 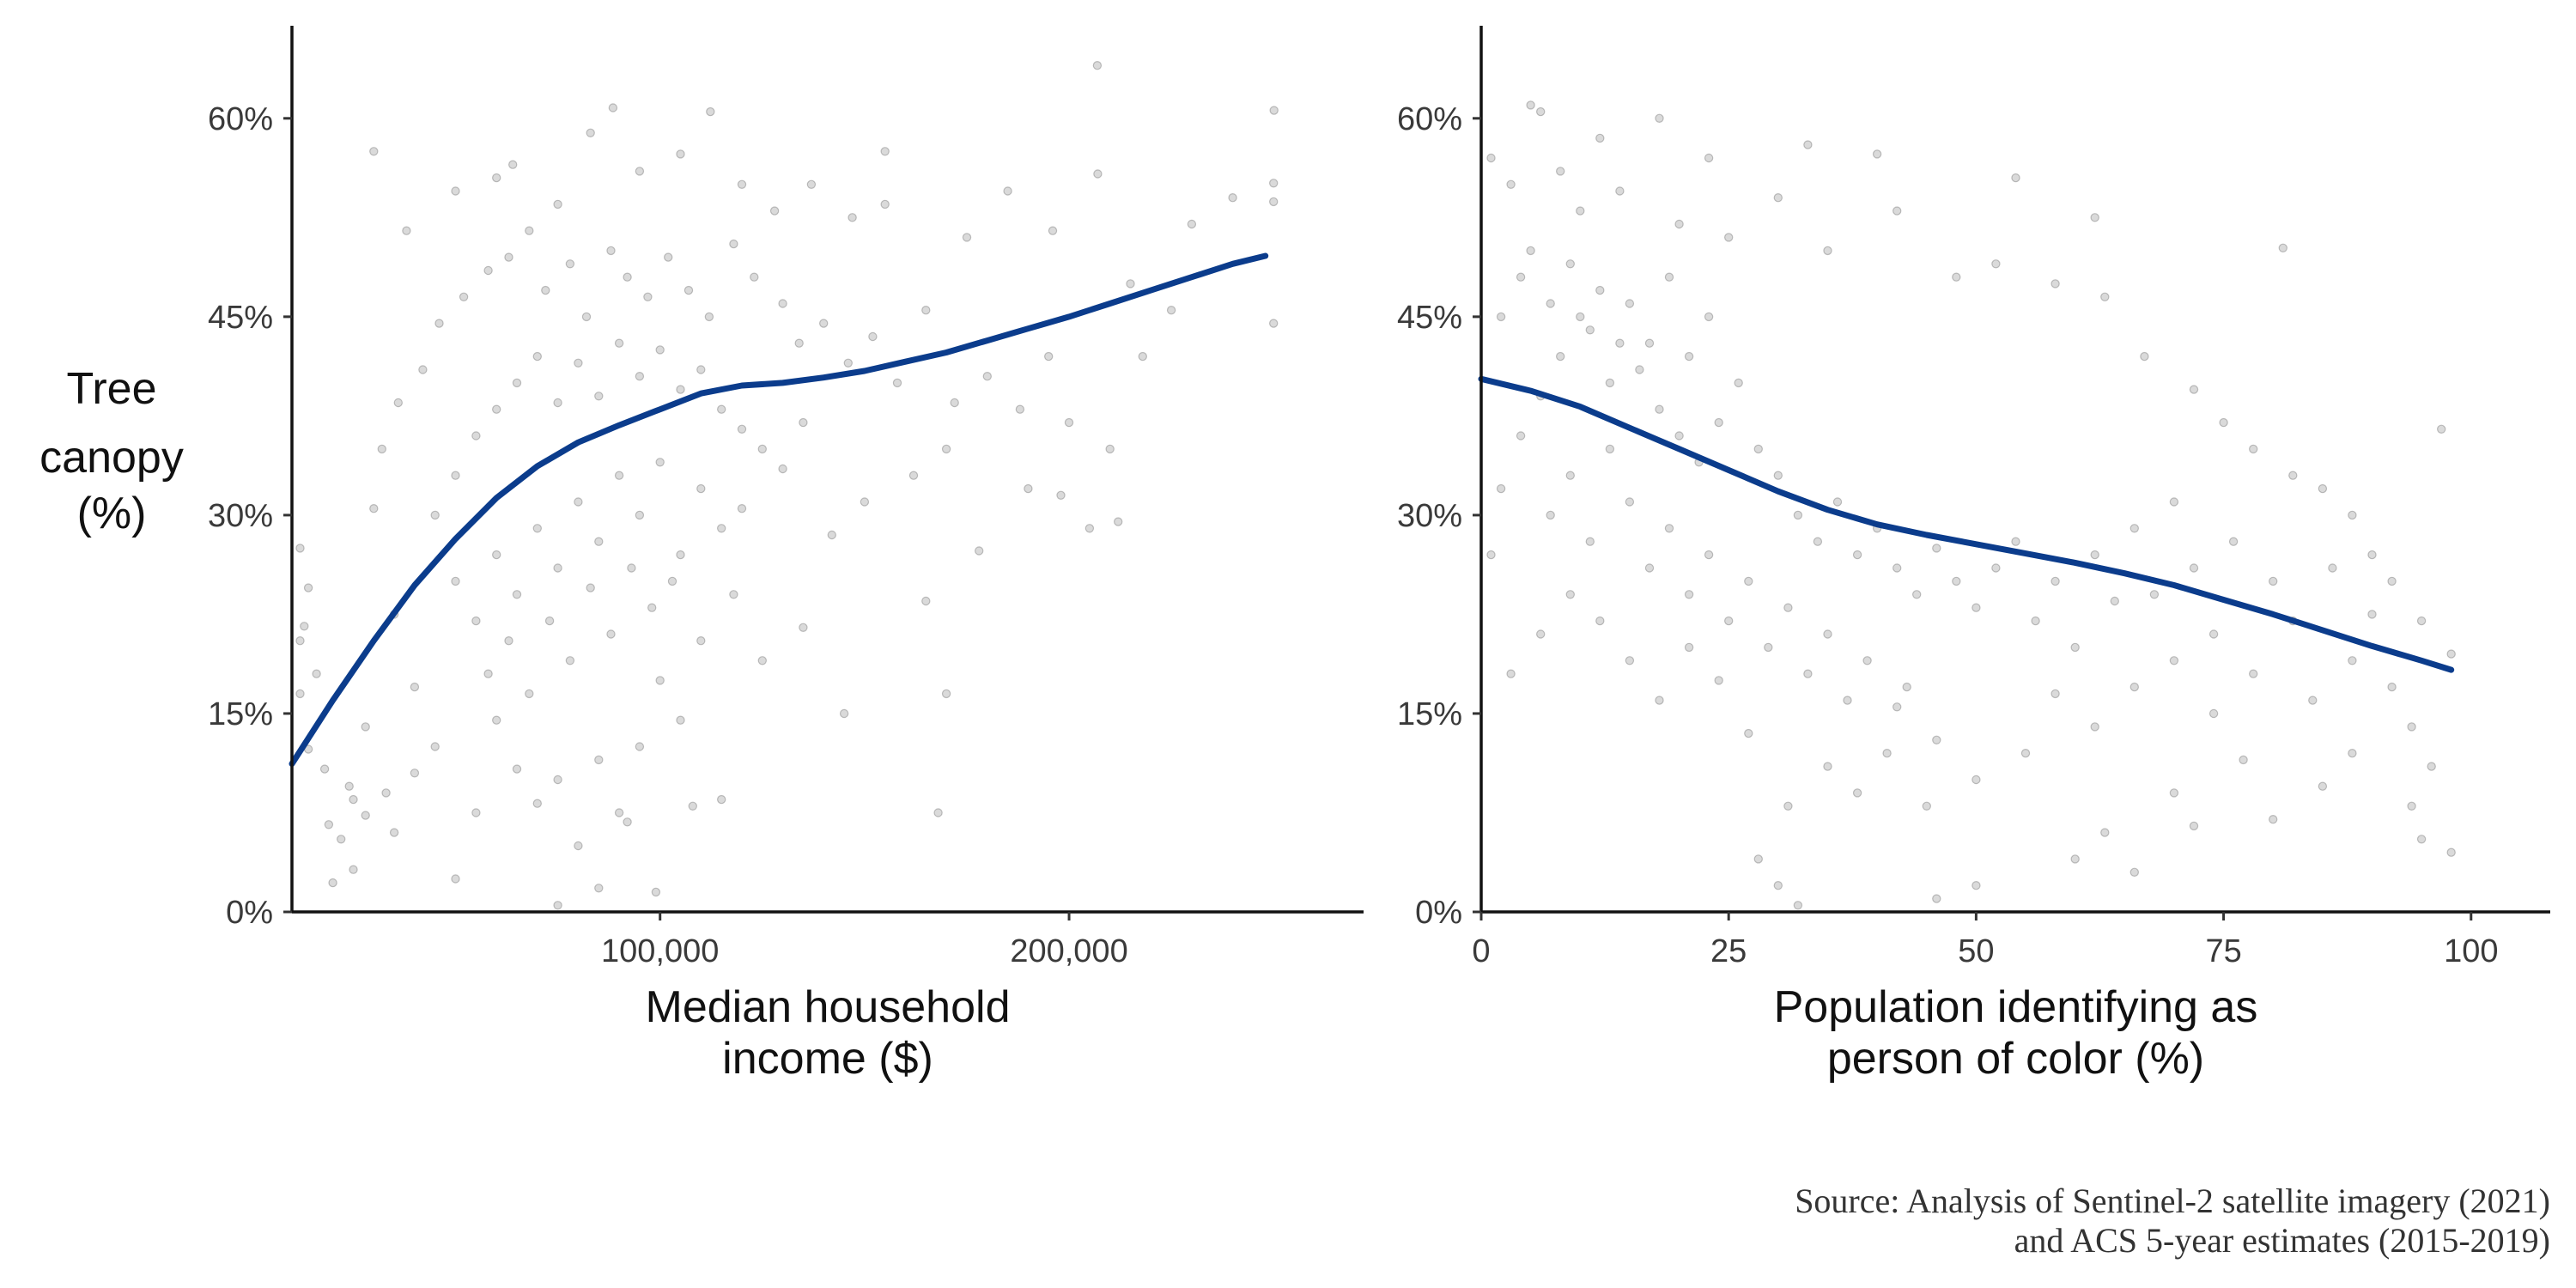 What do you see at coordinates (1429, 714) in the screenshot?
I see `y-tick-label: 15%` at bounding box center [1429, 714].